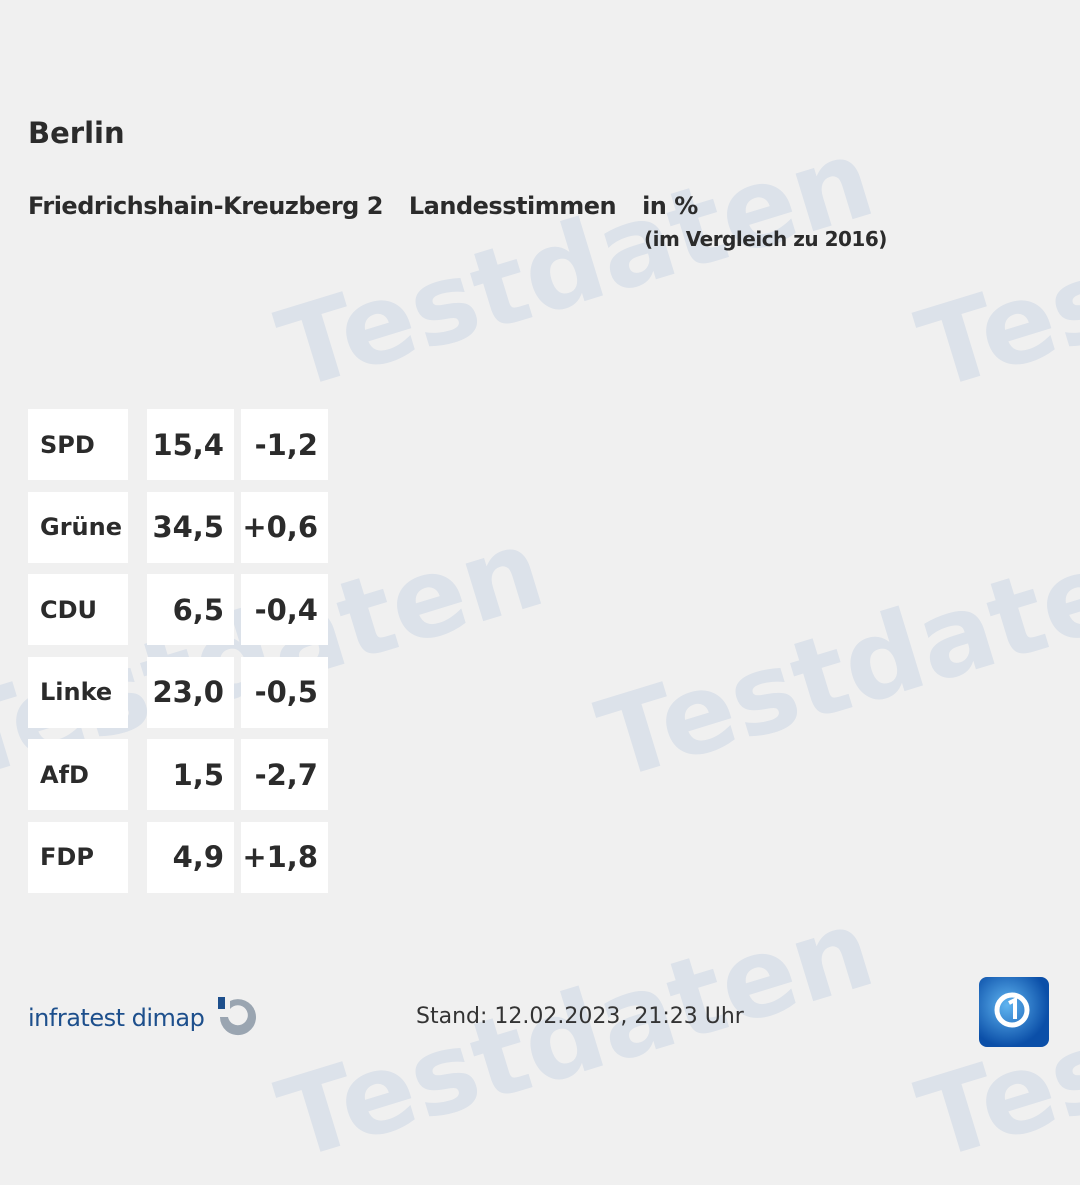 This screenshot has height=1185, width=1080. What do you see at coordinates (512, 206) in the screenshot?
I see `vote-type: Landesstimmen` at bounding box center [512, 206].